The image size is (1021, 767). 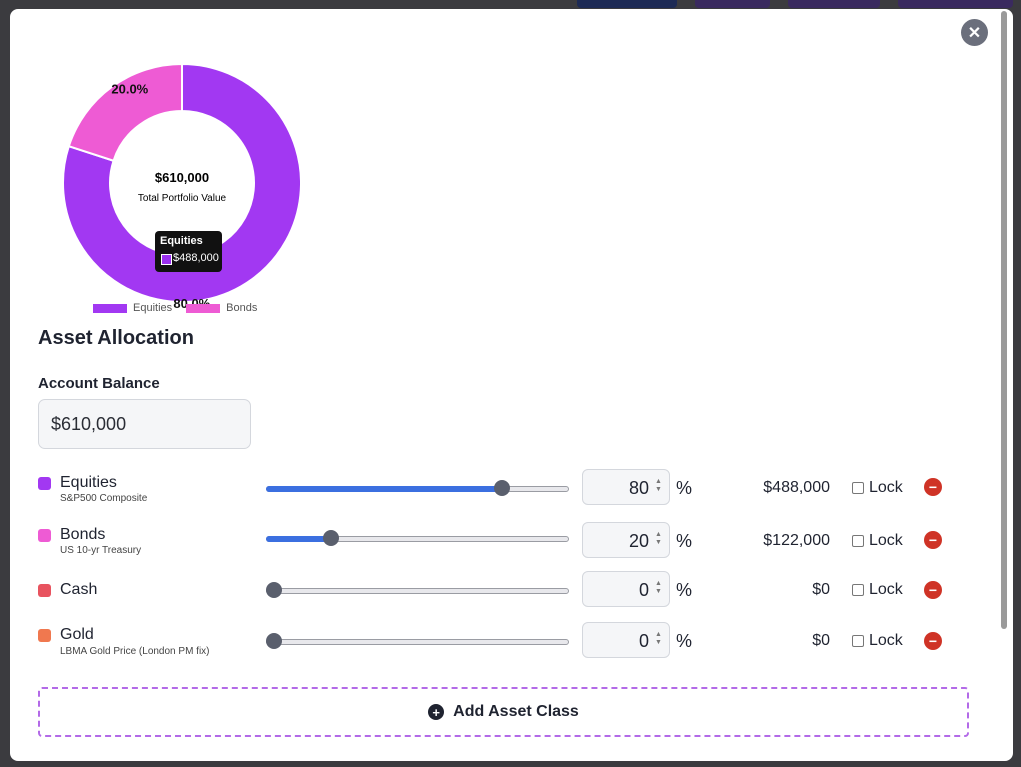 I want to click on asset-subtitle: LBMA Gold Price (London PM fix), so click(x=135, y=651).